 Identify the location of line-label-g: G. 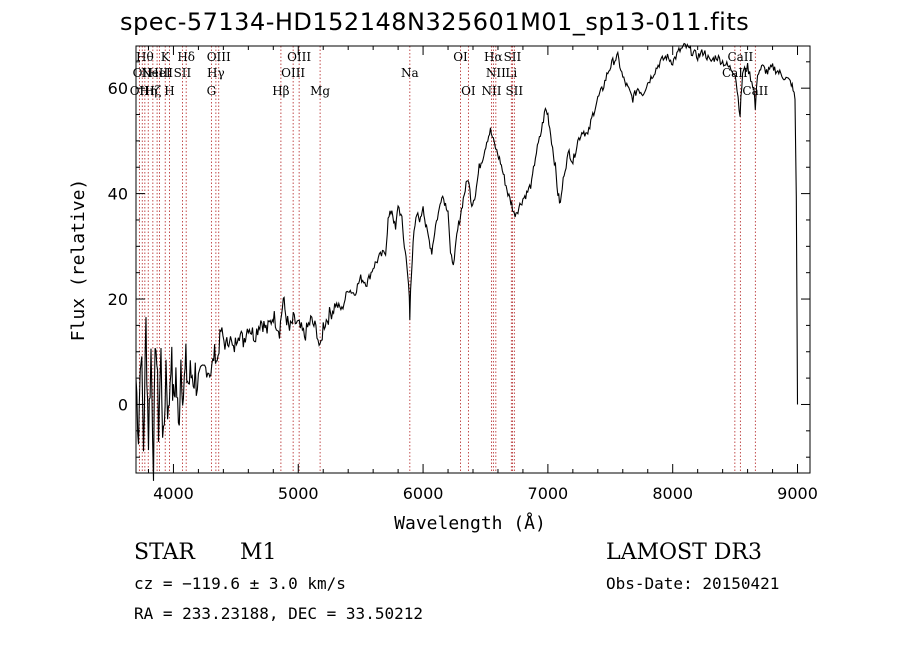
(212, 91).